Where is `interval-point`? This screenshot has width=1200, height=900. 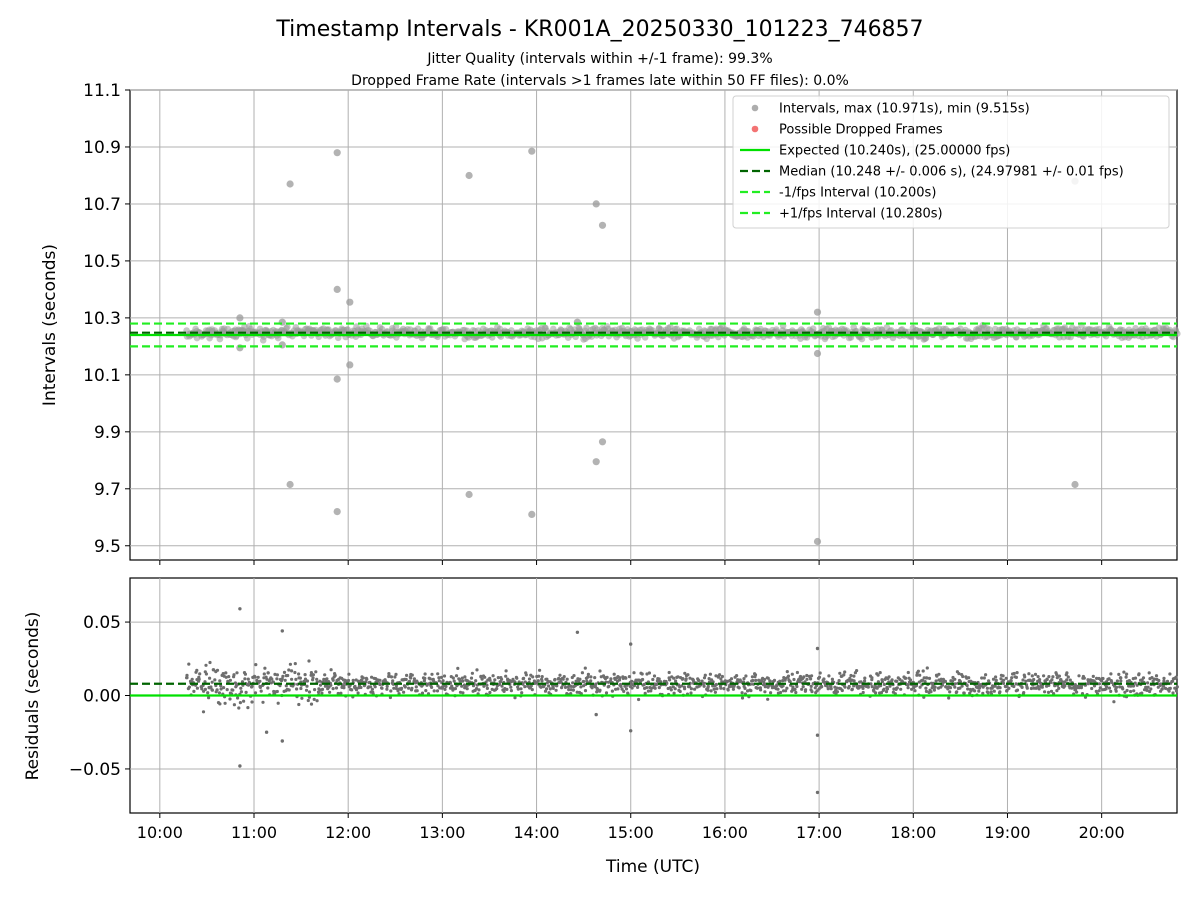 interval-point is located at coordinates (244, 326).